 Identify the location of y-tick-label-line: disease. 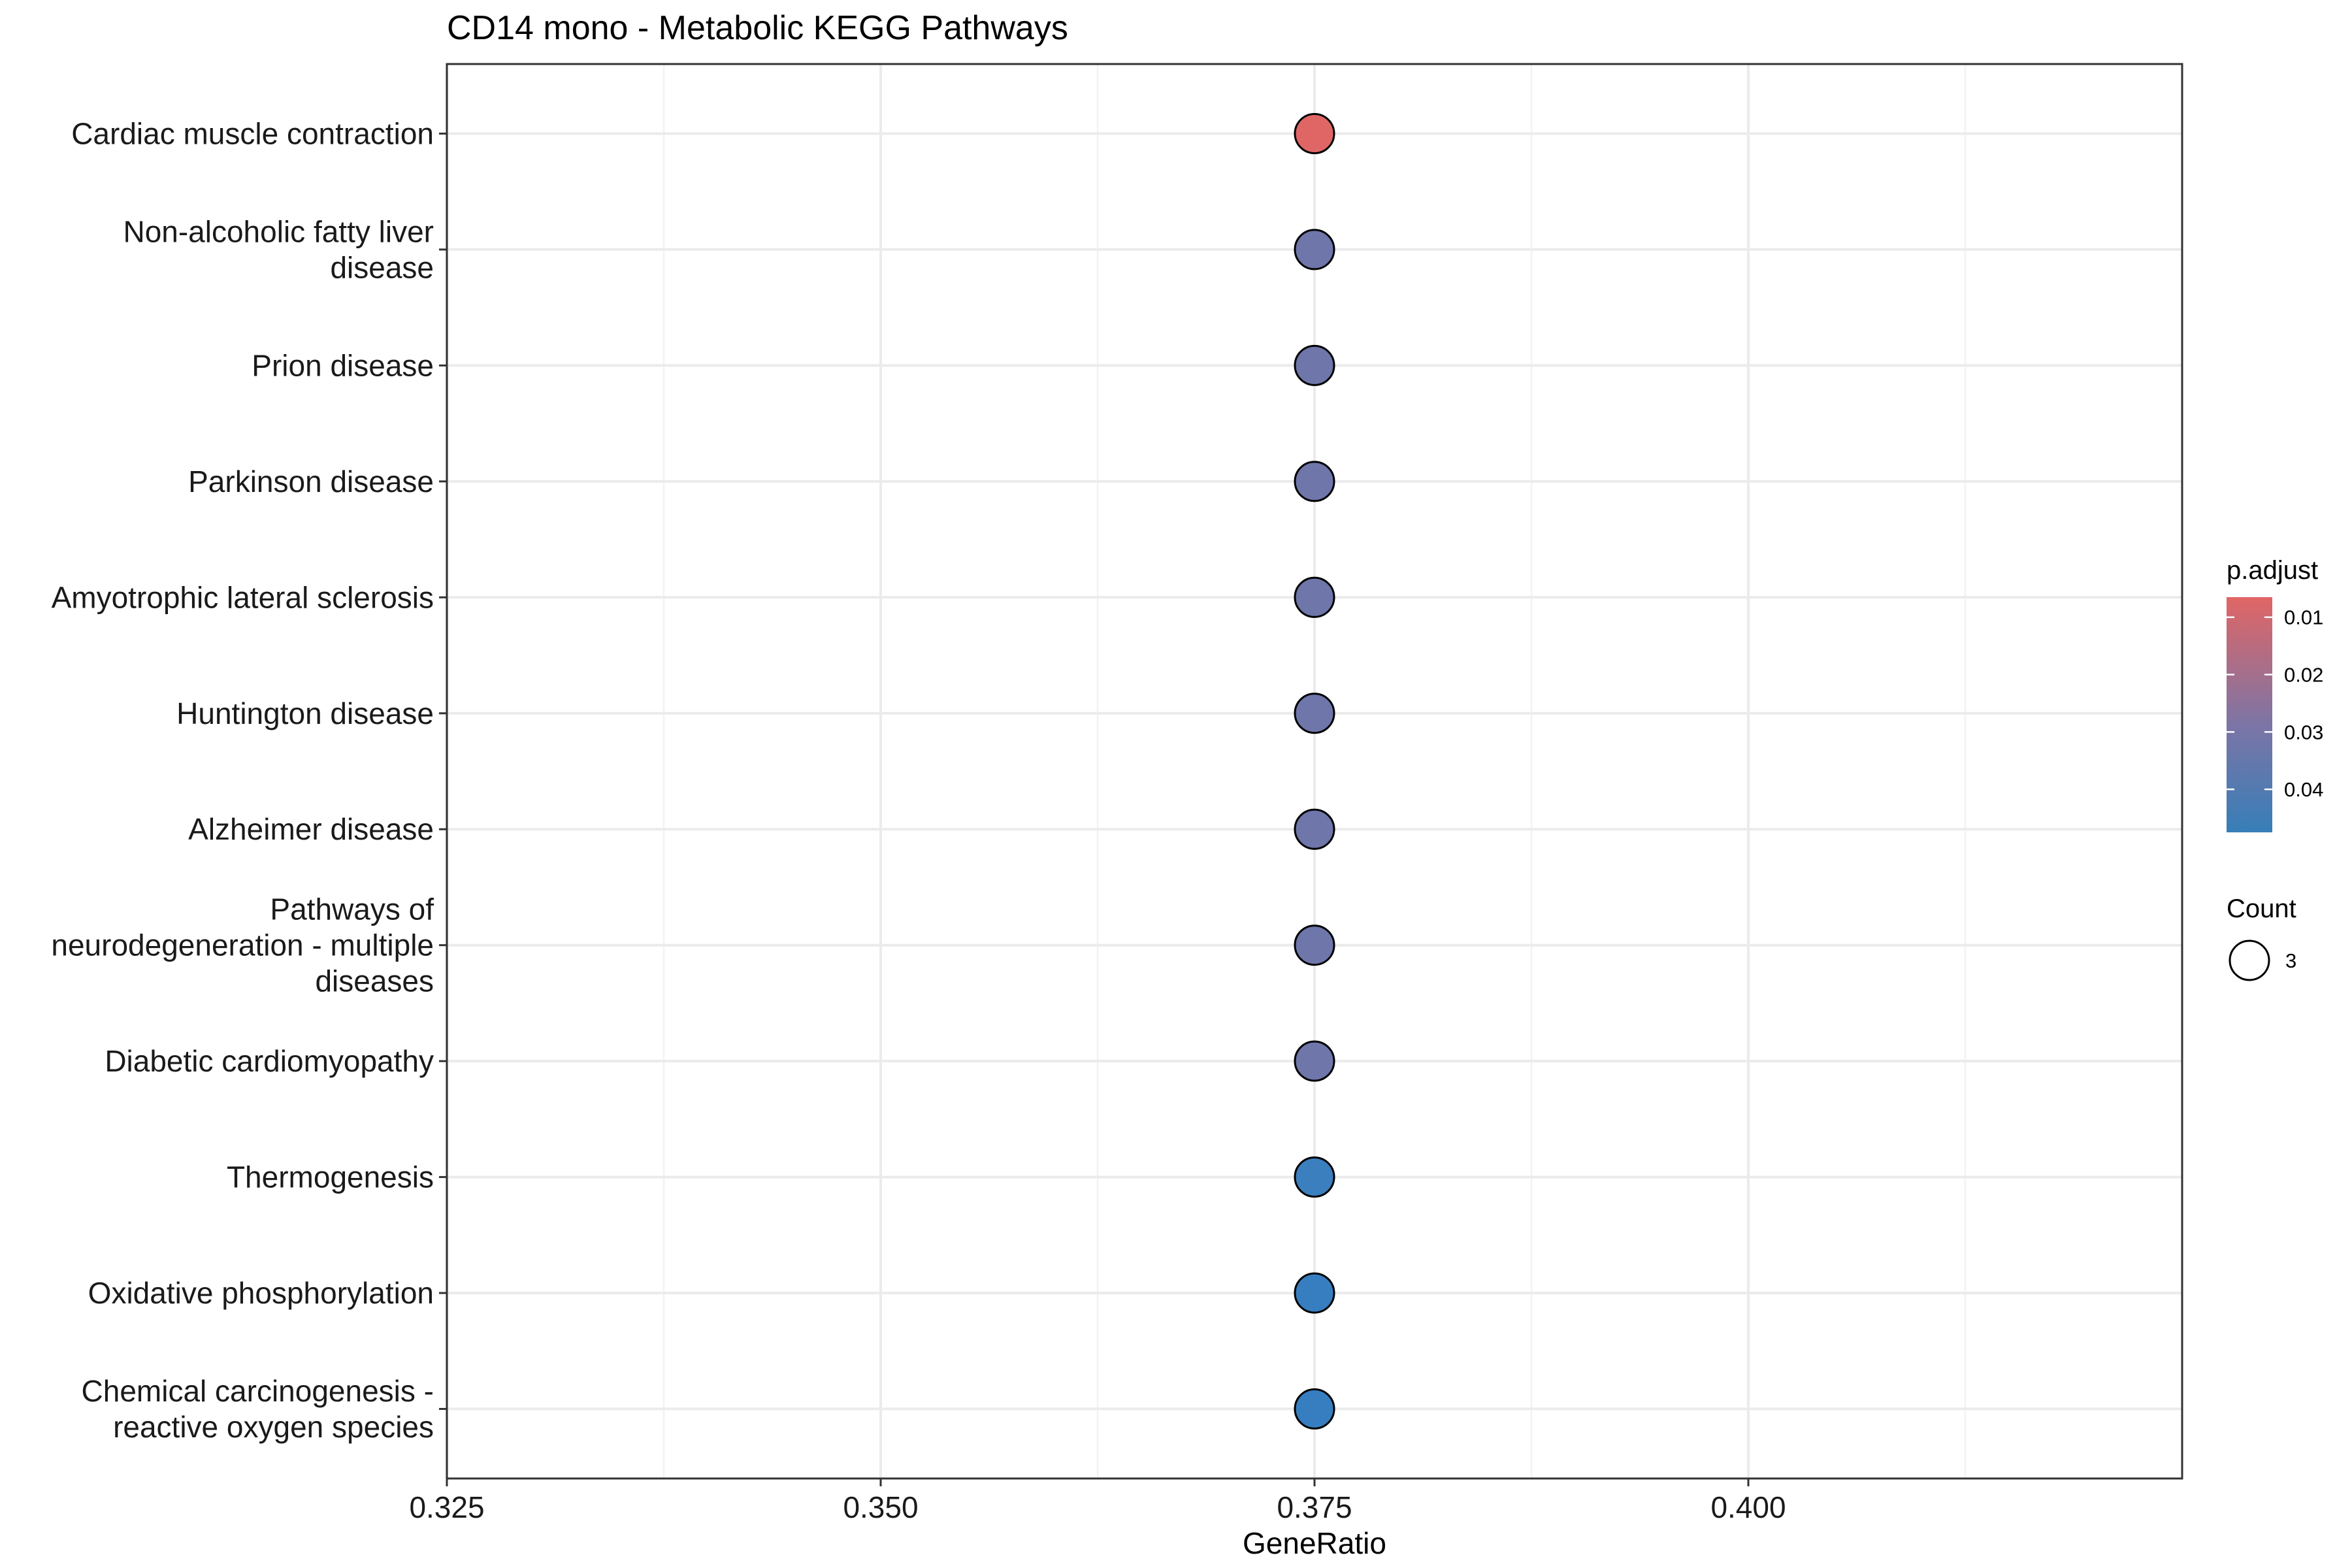
(382, 267).